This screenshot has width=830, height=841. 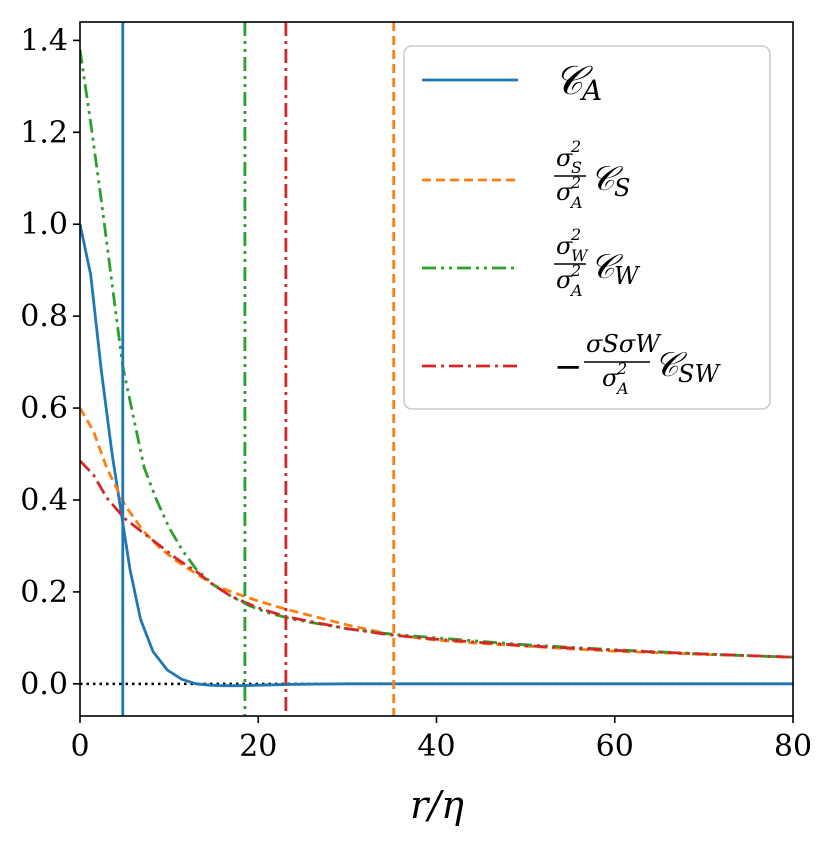 What do you see at coordinates (258, 746) in the screenshot?
I see `x-tick-label: 20` at bounding box center [258, 746].